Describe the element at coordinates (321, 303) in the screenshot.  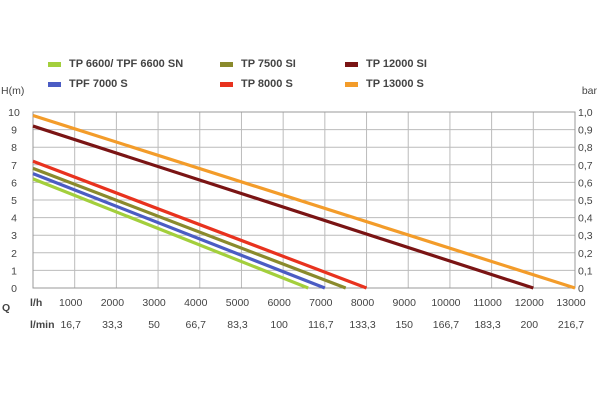
I see `x-tick-label-lh: 7000` at that location.